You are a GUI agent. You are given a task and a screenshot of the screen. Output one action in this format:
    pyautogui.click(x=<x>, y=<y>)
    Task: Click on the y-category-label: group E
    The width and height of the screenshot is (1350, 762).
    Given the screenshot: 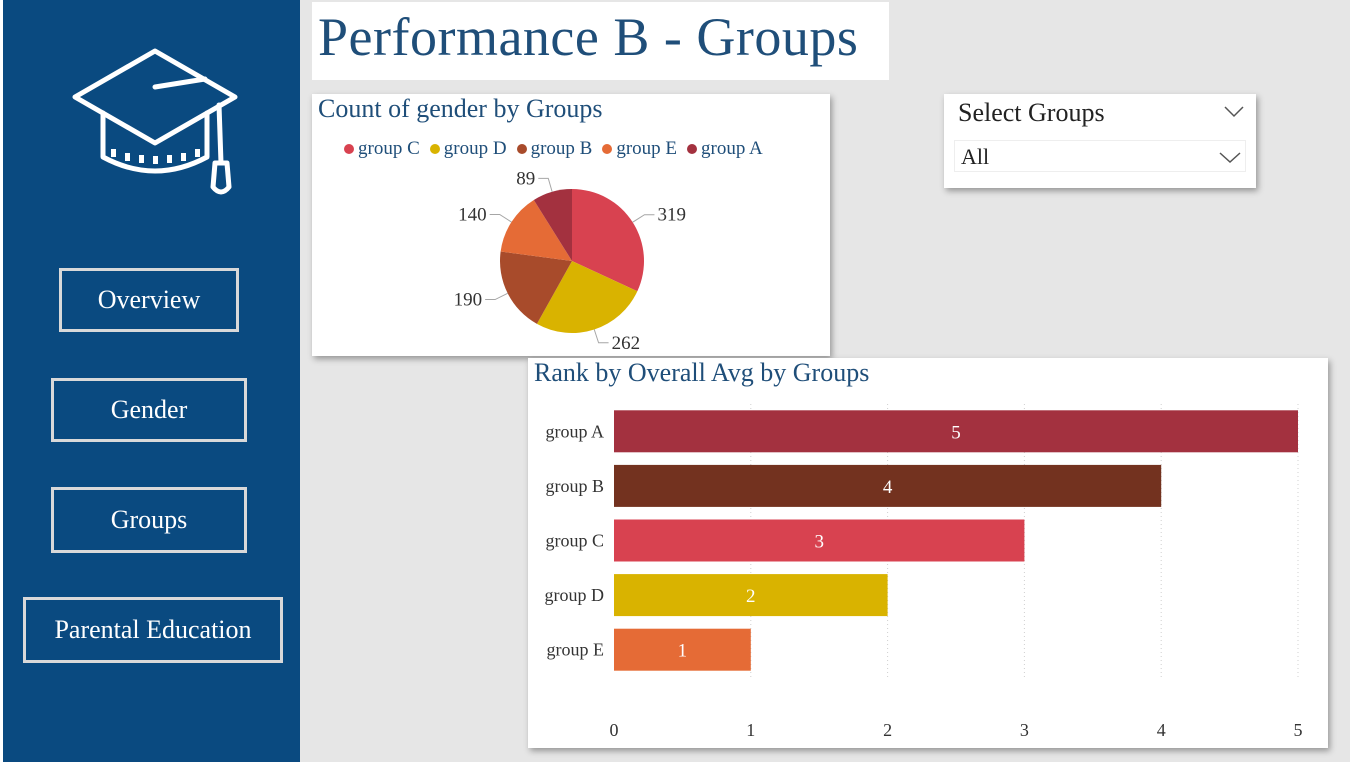 What is the action you would take?
    pyautogui.click(x=576, y=650)
    